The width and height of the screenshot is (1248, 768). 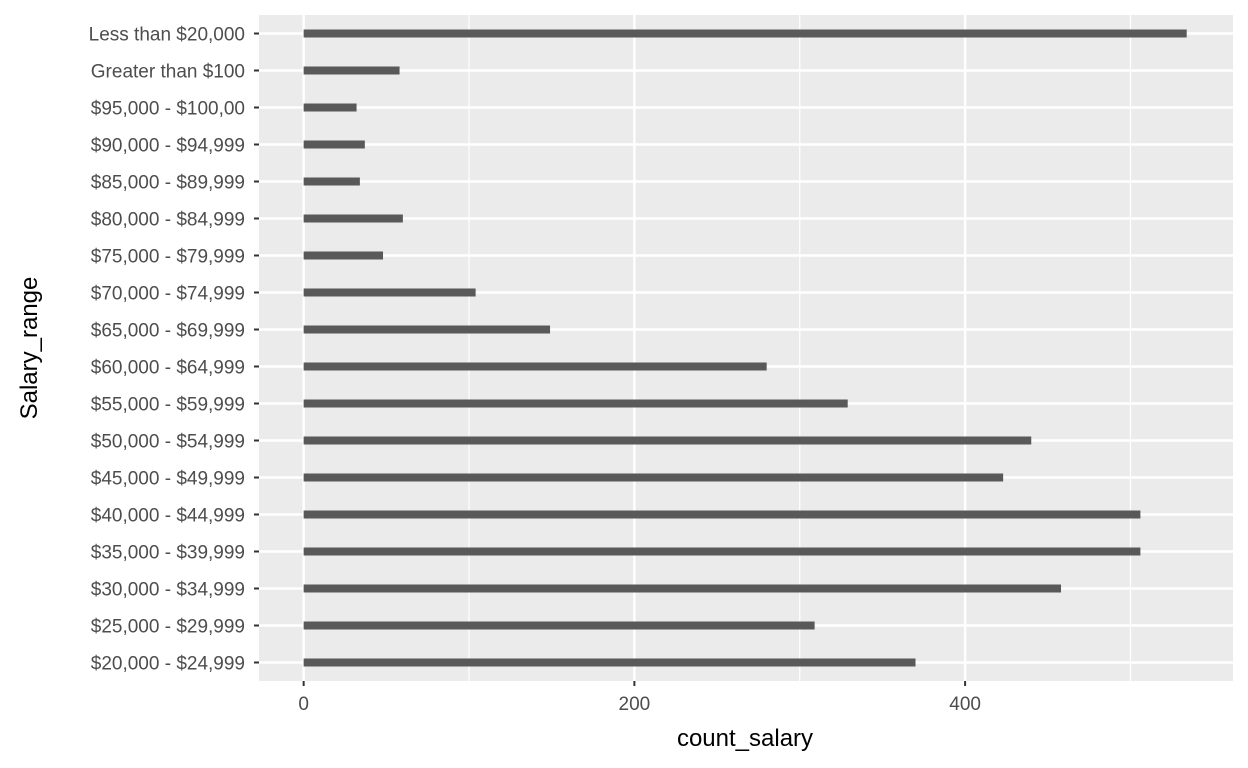 What do you see at coordinates (635, 704) in the screenshot?
I see `x-tick-label: 200` at bounding box center [635, 704].